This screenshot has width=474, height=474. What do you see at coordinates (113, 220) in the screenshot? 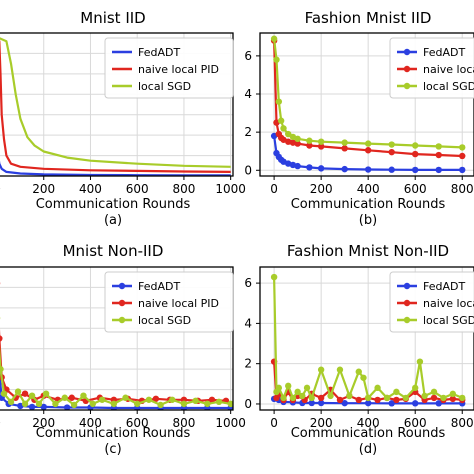
I see `panel-caption: (a)` at bounding box center [113, 220].